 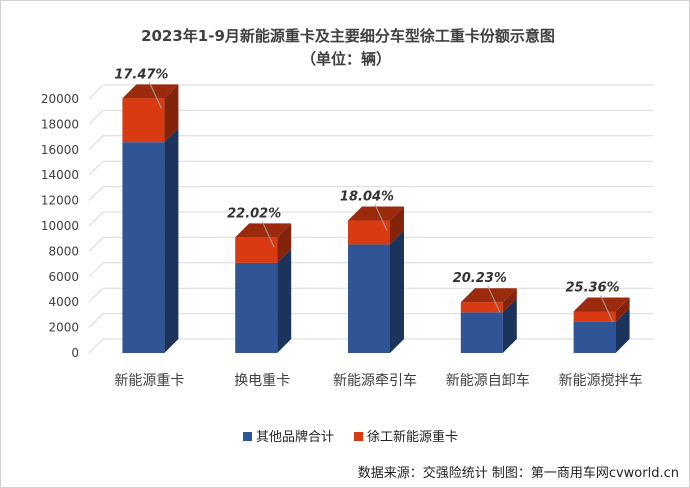 I want to click on legend: 其他品牌合计 徐工新能源重卡, so click(x=350, y=437).